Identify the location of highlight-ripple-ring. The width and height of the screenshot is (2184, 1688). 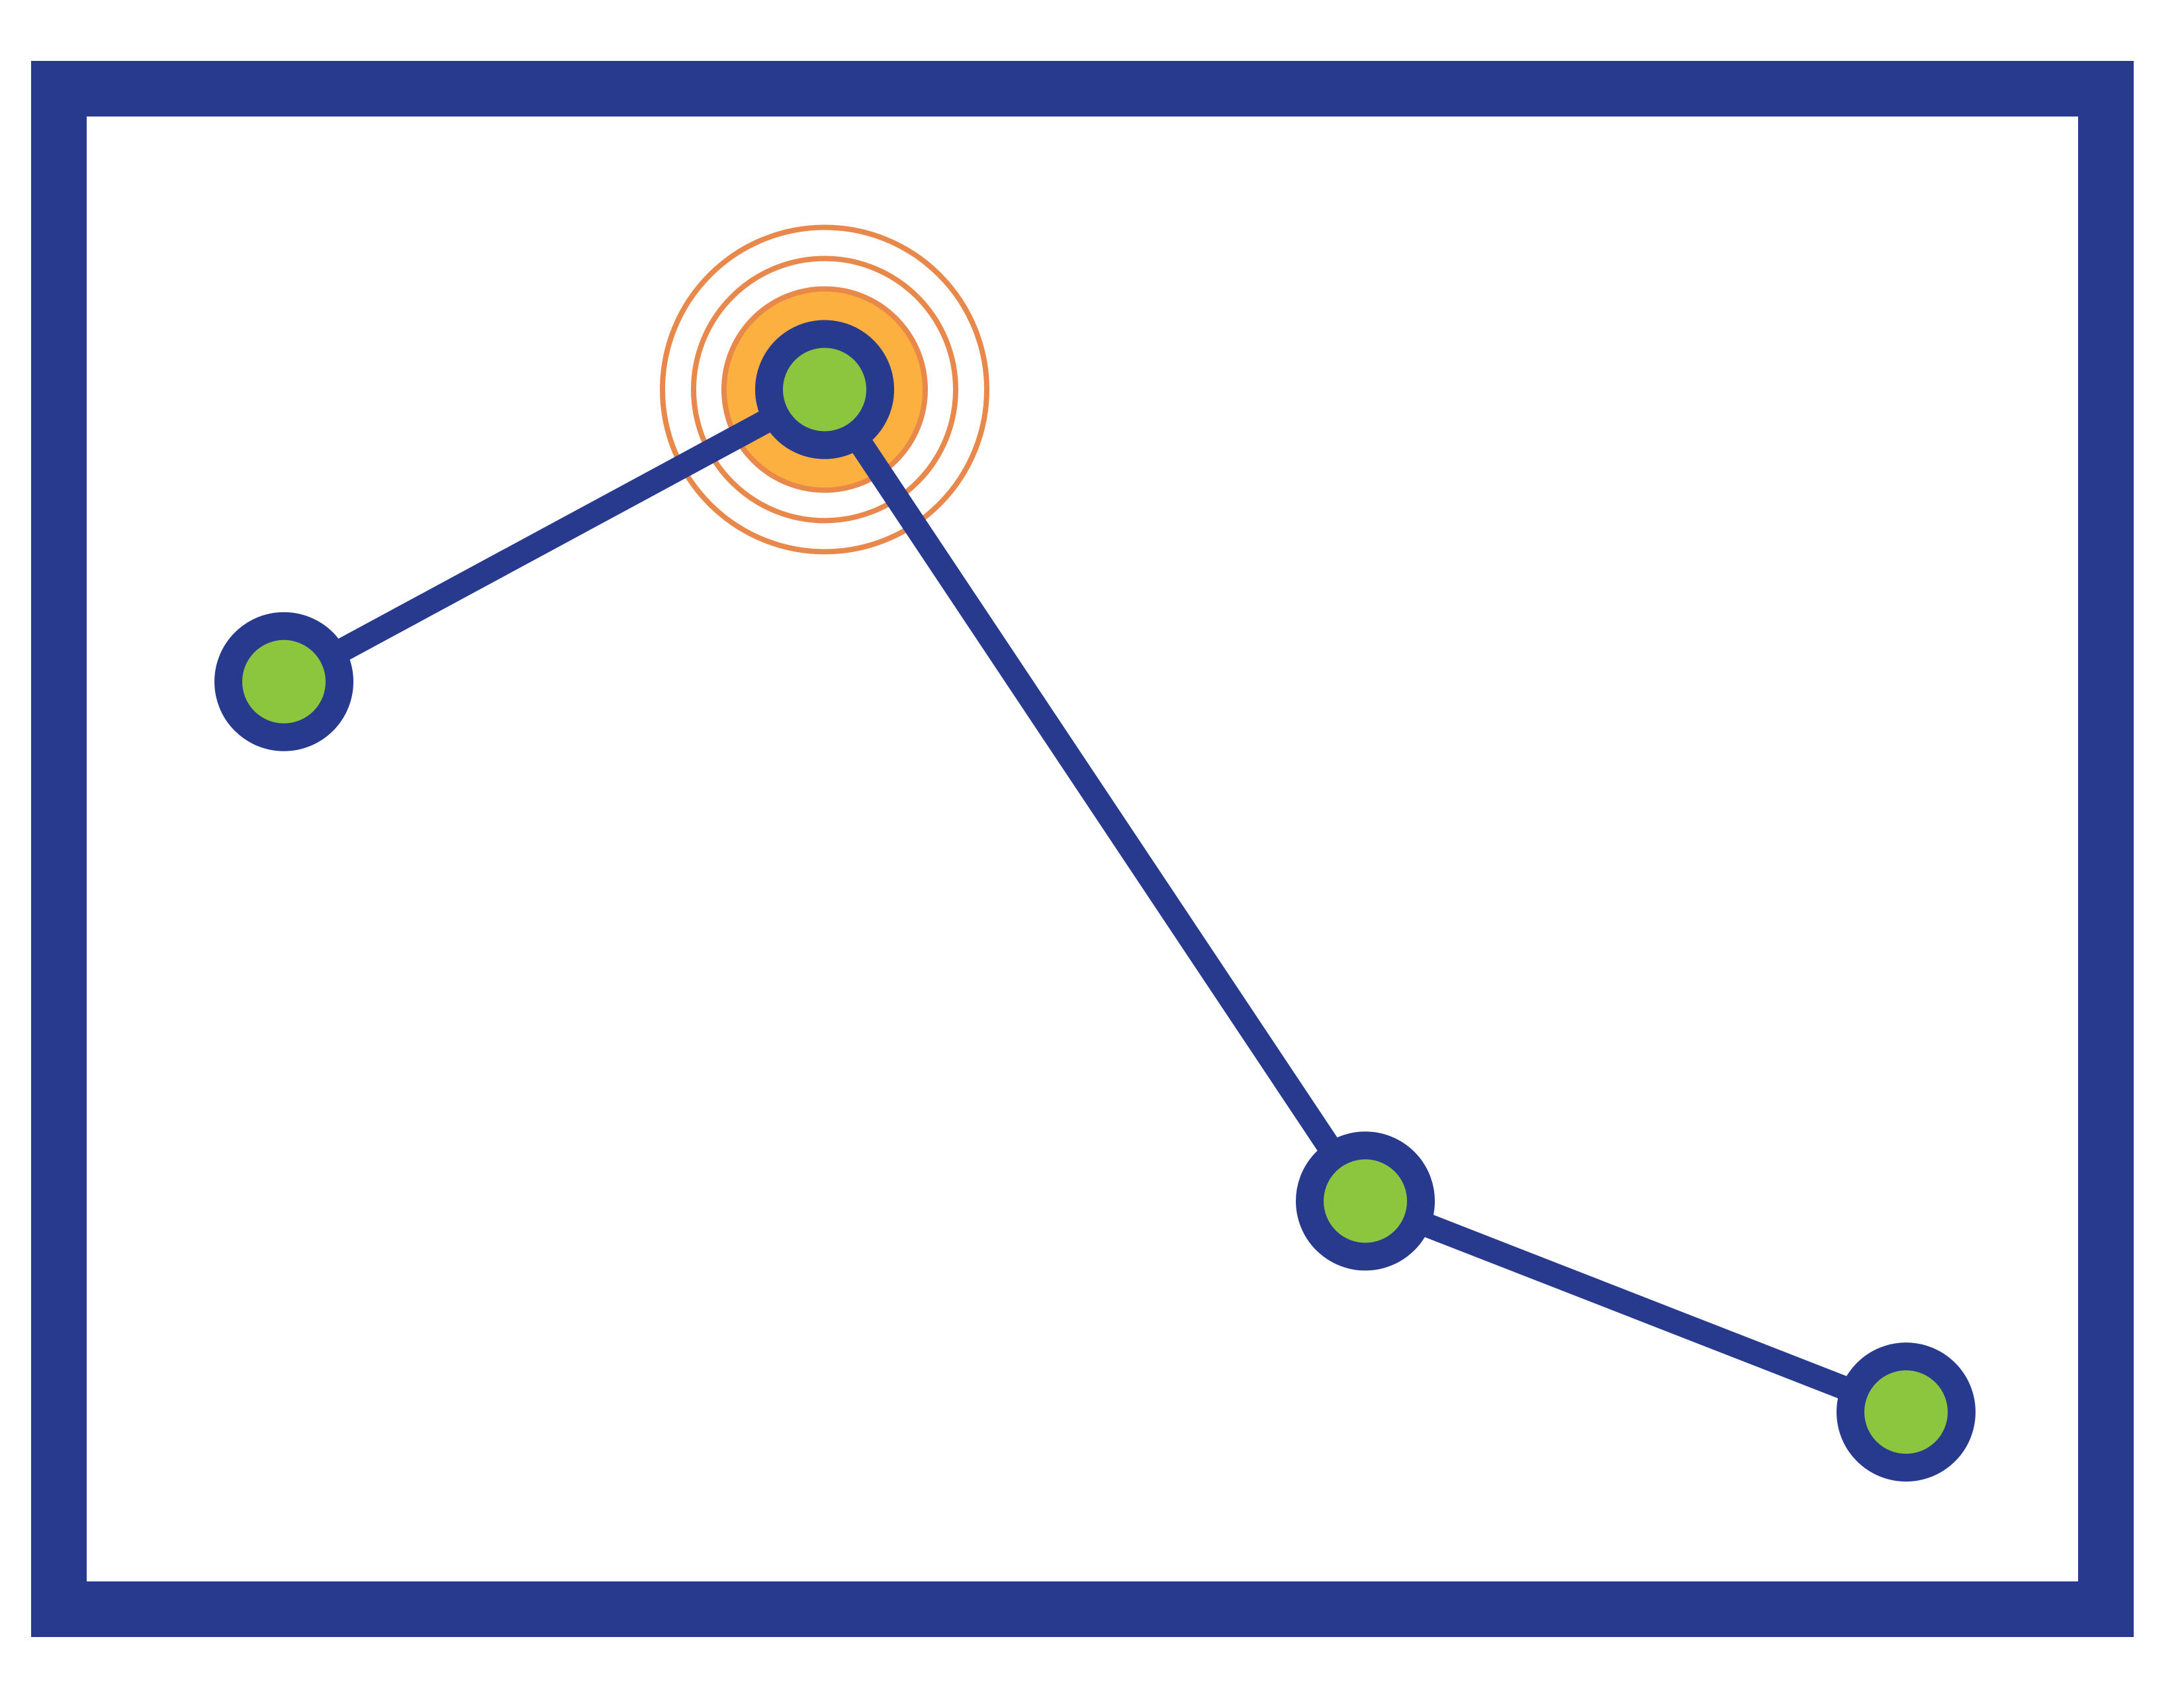
(825, 389).